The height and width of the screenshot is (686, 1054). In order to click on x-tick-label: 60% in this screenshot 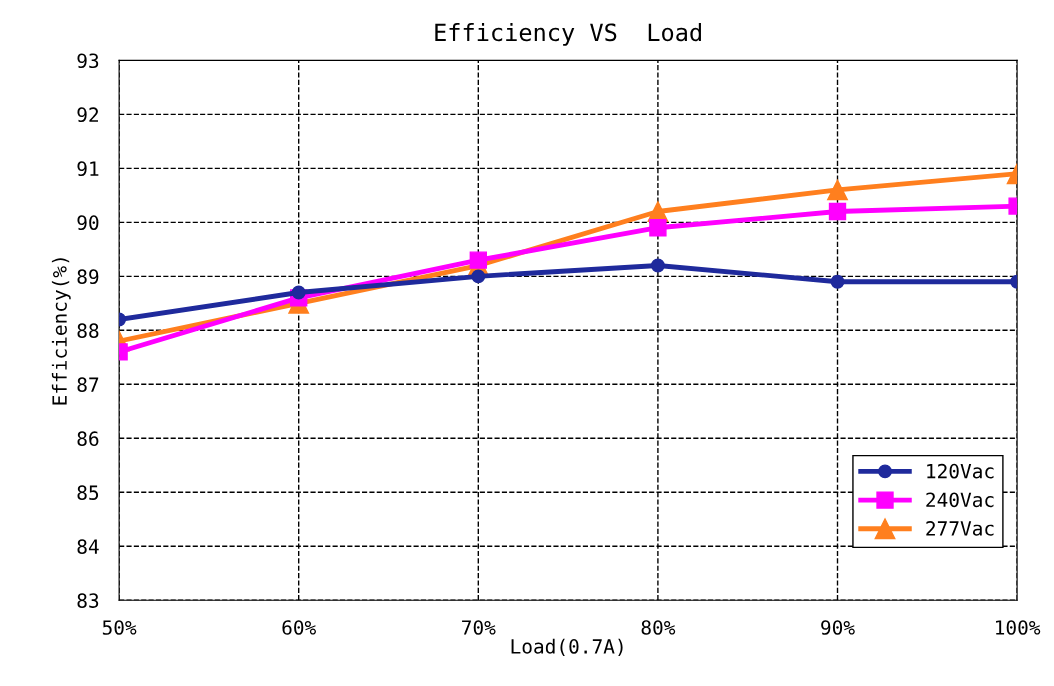, I will do `click(299, 627)`.